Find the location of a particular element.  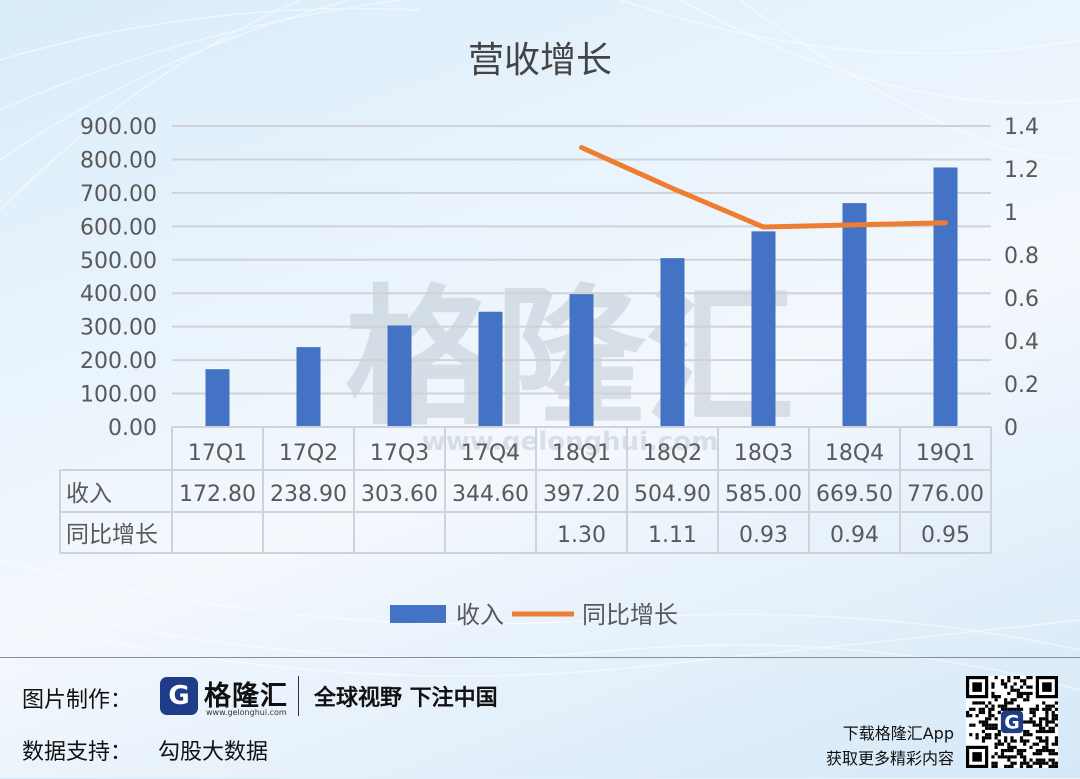

category-label: 19Q1 is located at coordinates (945, 453).